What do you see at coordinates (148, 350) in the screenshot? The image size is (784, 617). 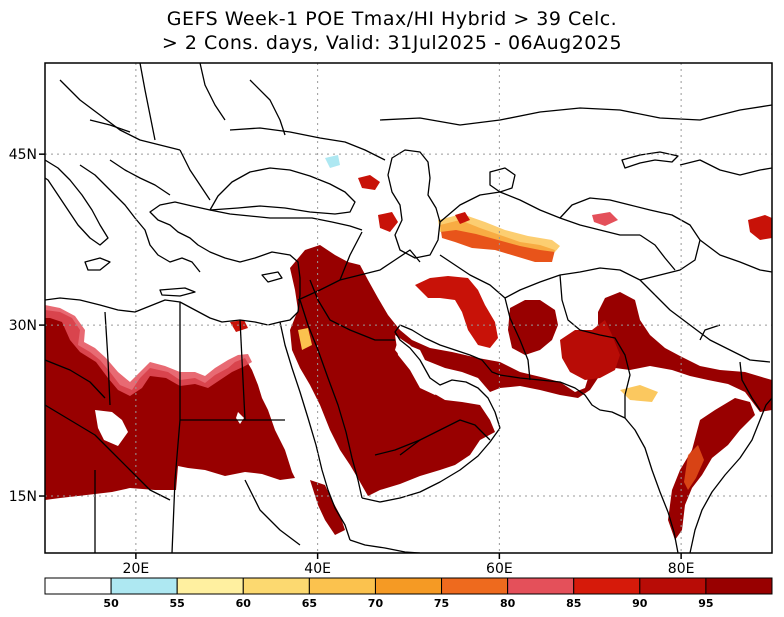 I see `heat-edge-north-africa` at bounding box center [148, 350].